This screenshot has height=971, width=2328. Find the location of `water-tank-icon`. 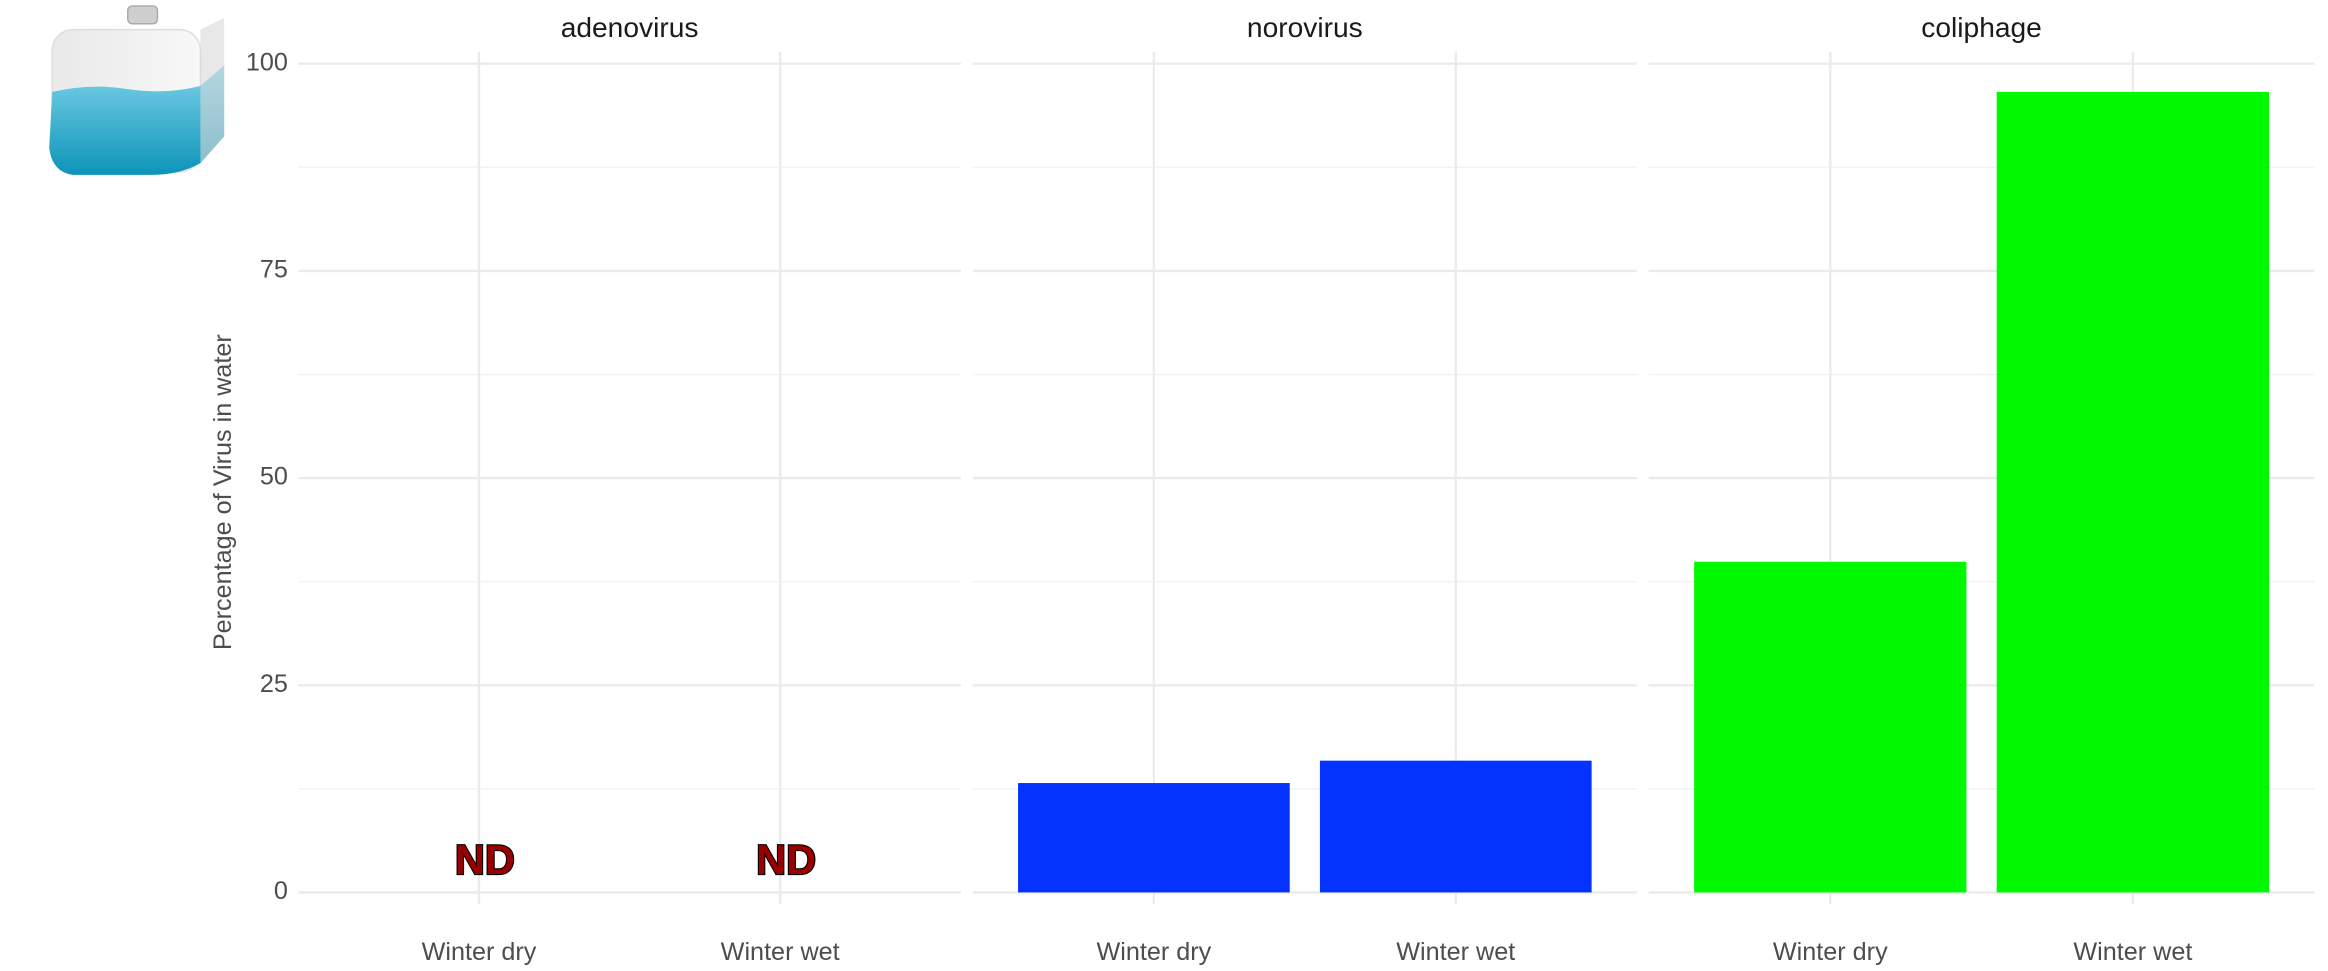

water-tank-icon is located at coordinates (137, 90).